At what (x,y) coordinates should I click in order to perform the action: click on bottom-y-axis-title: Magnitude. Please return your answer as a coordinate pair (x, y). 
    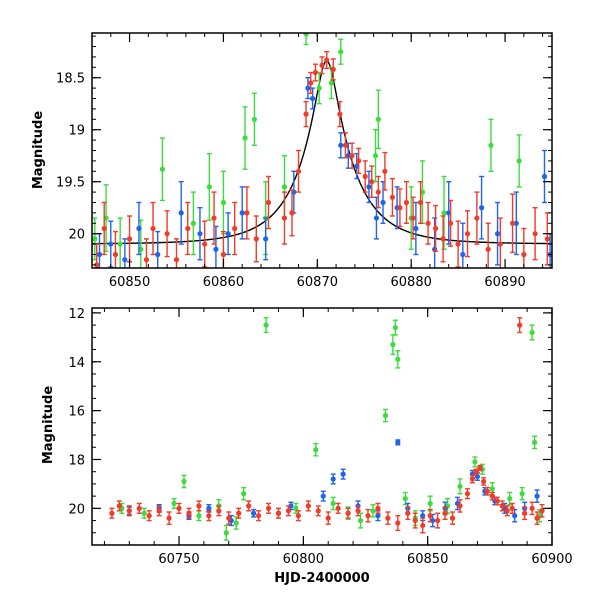
    Looking at the image, I should click on (48, 425).